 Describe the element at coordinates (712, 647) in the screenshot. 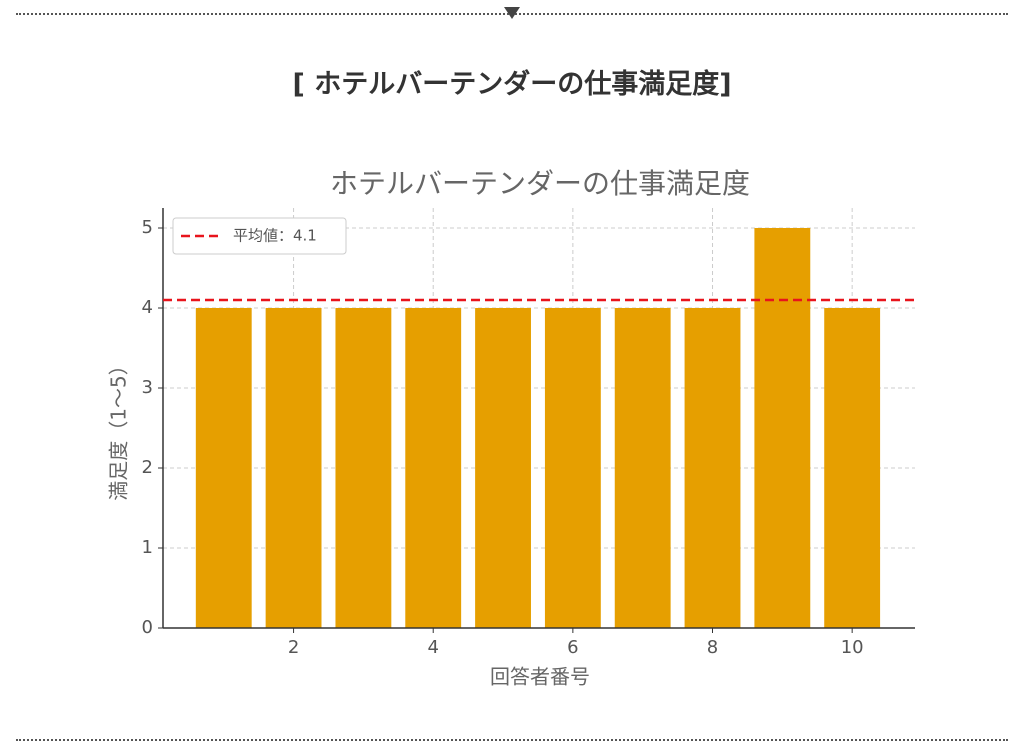

I see `x-tick-label: 8` at that location.